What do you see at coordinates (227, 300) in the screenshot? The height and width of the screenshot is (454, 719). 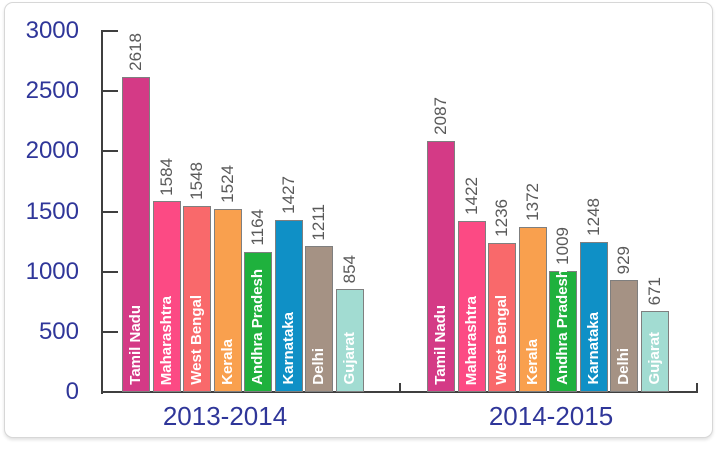 I see `bar-kerala-2013-2014` at bounding box center [227, 300].